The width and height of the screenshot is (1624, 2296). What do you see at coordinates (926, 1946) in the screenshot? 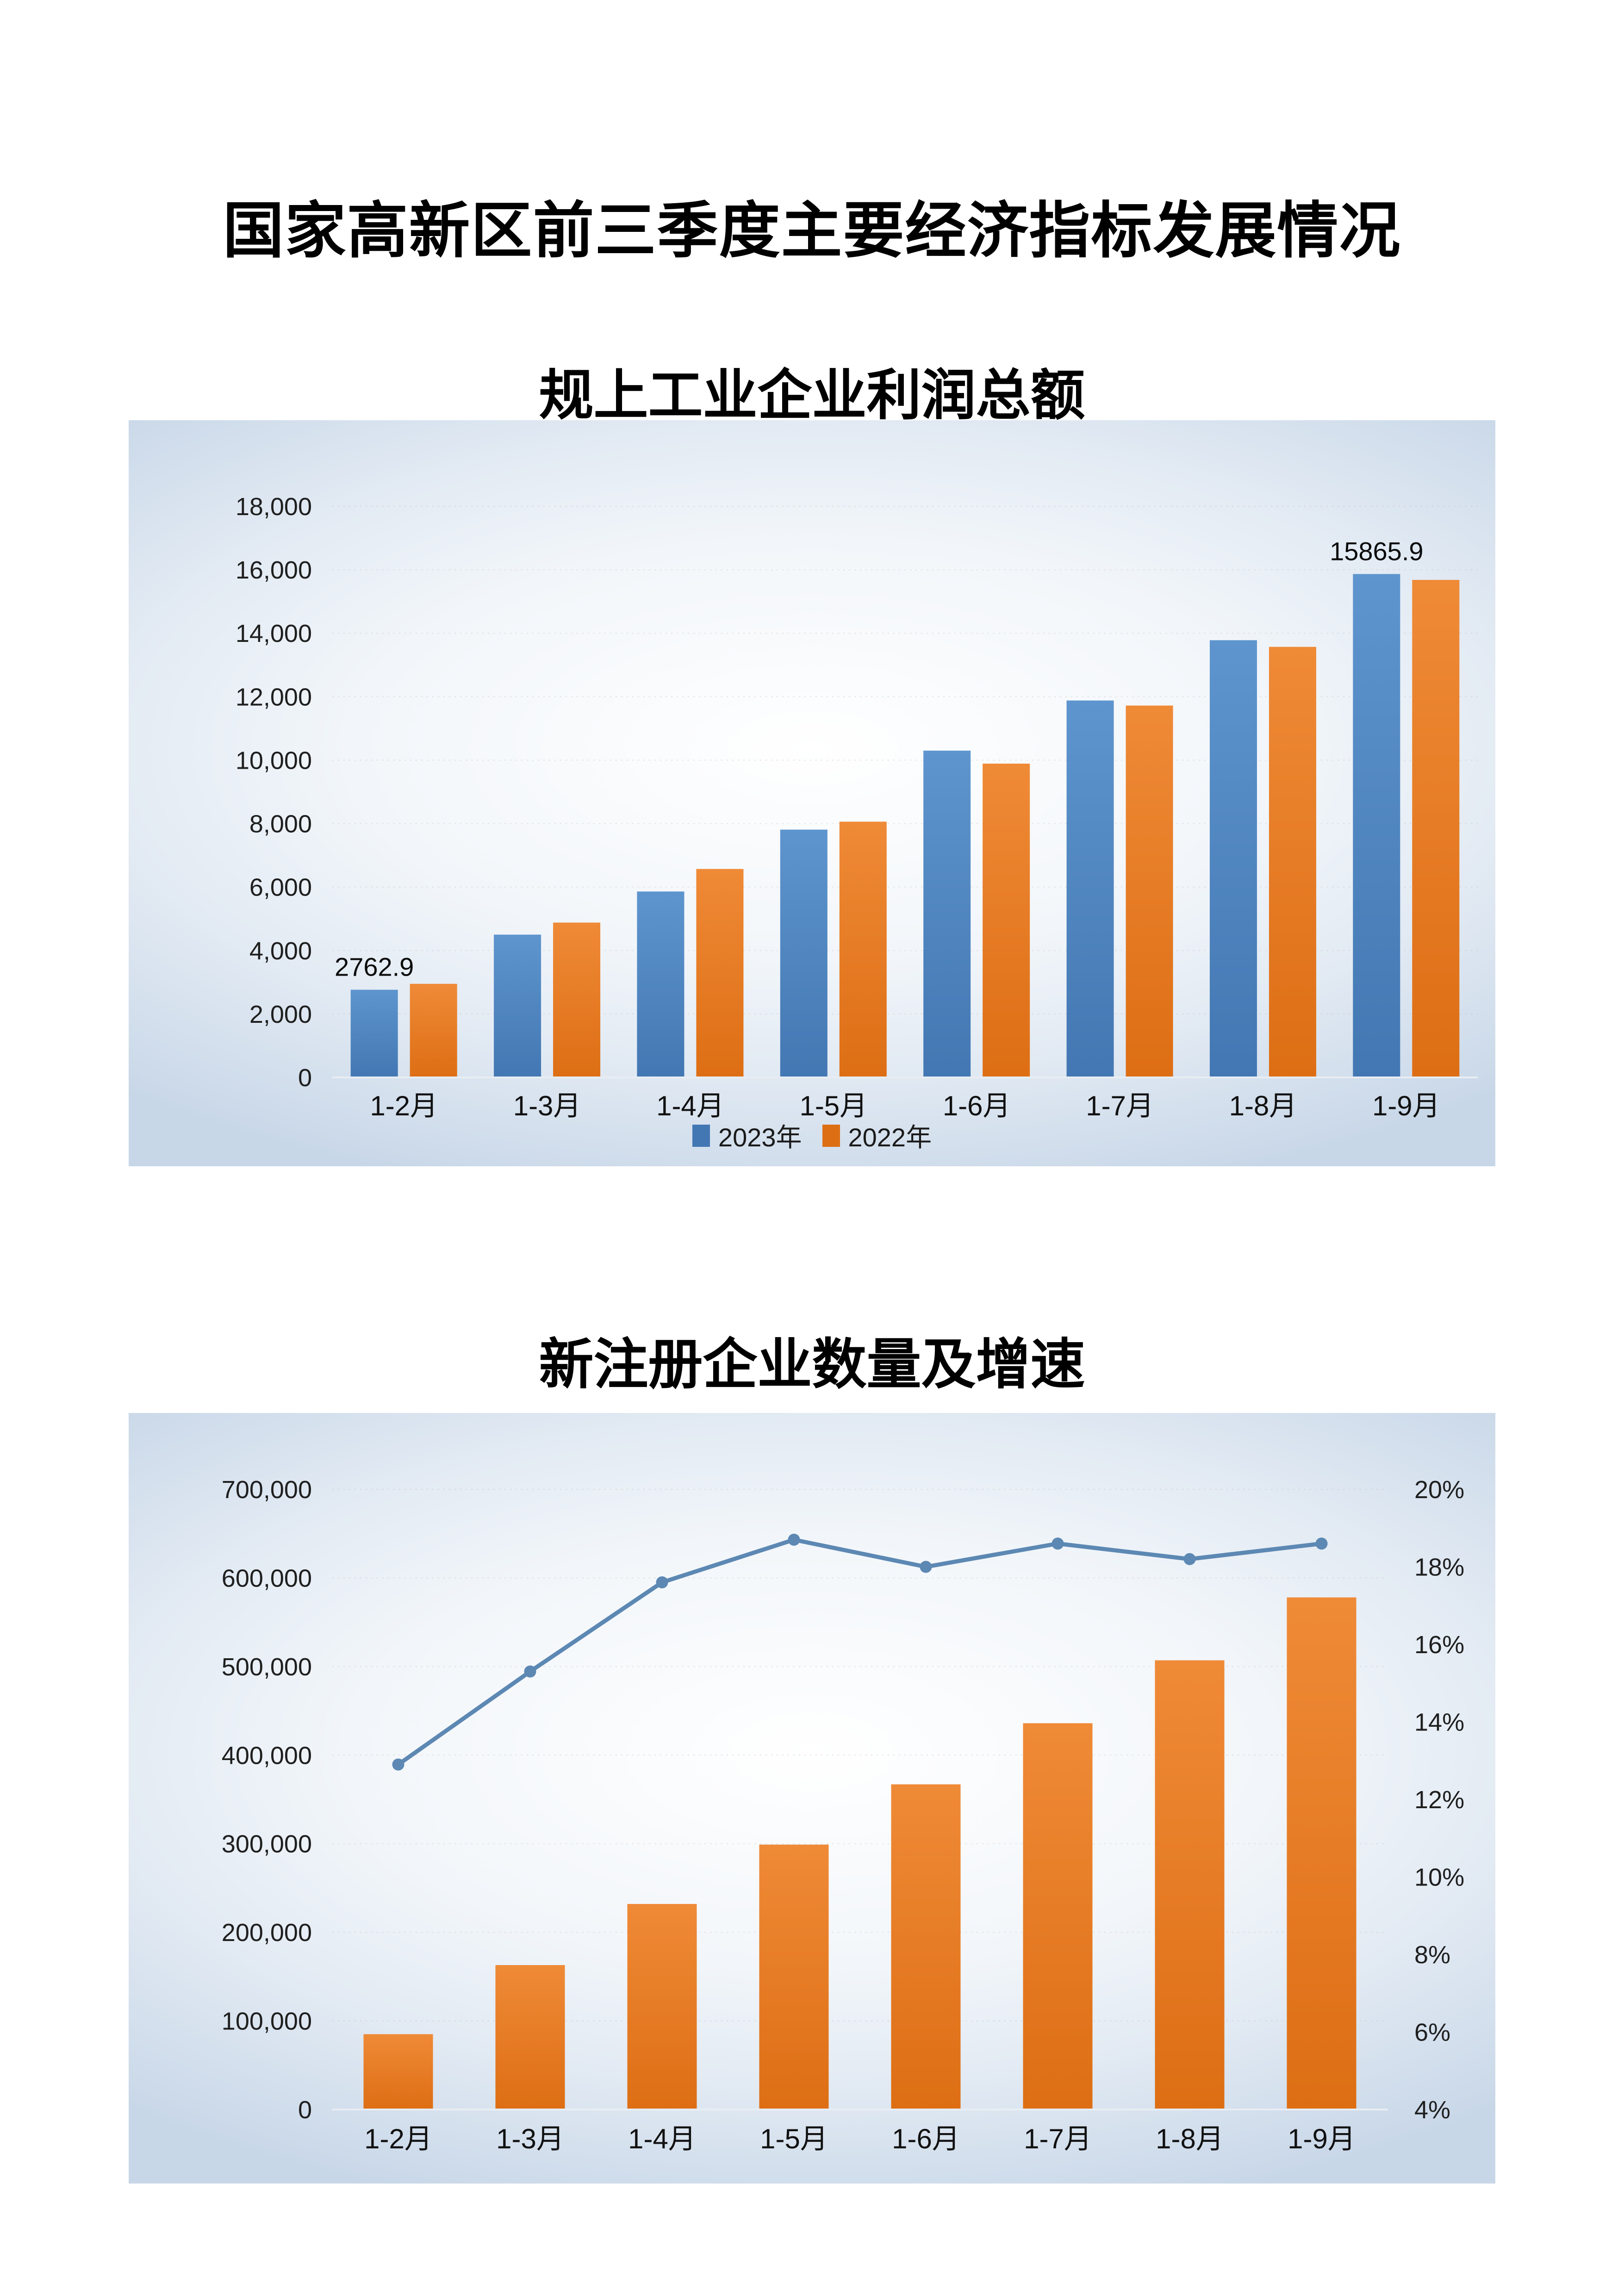
I see `bar-registrations-1-6月` at bounding box center [926, 1946].